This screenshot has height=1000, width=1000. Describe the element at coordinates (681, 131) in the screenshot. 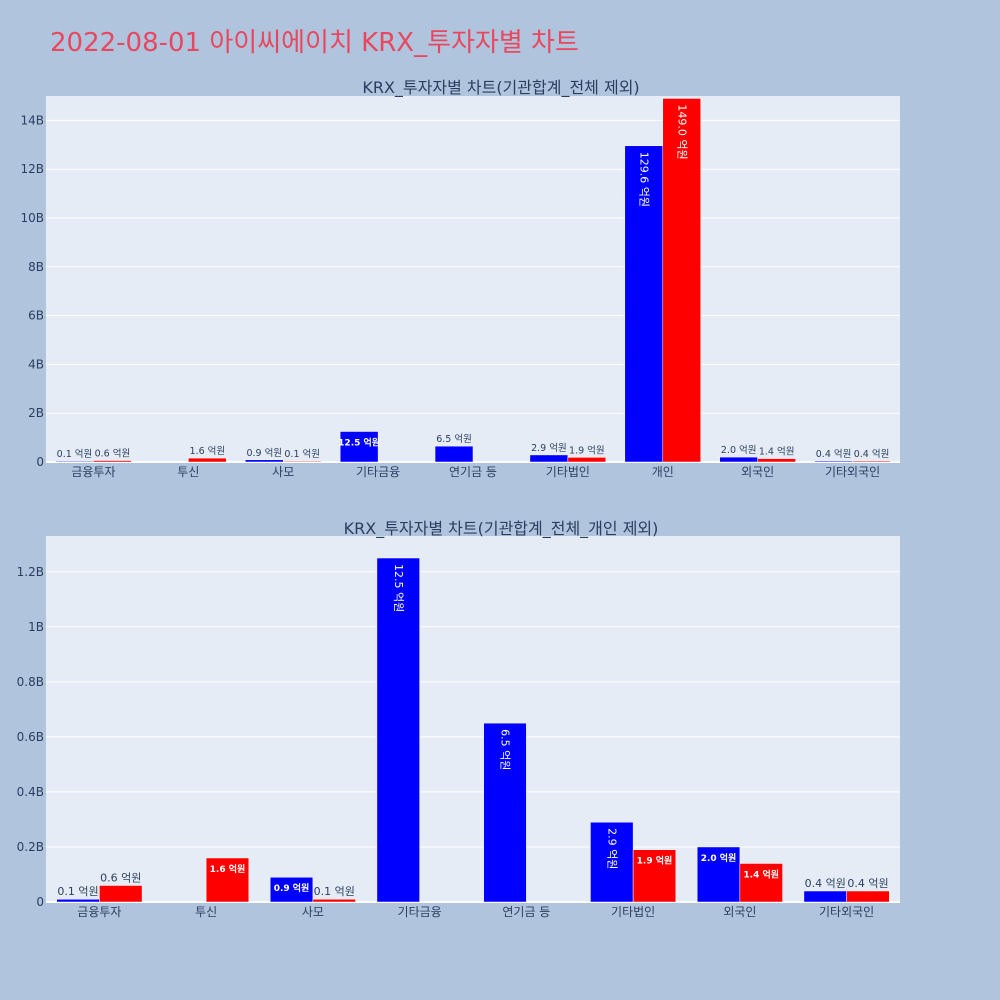

I see `data-label: 149.0 억원` at that location.